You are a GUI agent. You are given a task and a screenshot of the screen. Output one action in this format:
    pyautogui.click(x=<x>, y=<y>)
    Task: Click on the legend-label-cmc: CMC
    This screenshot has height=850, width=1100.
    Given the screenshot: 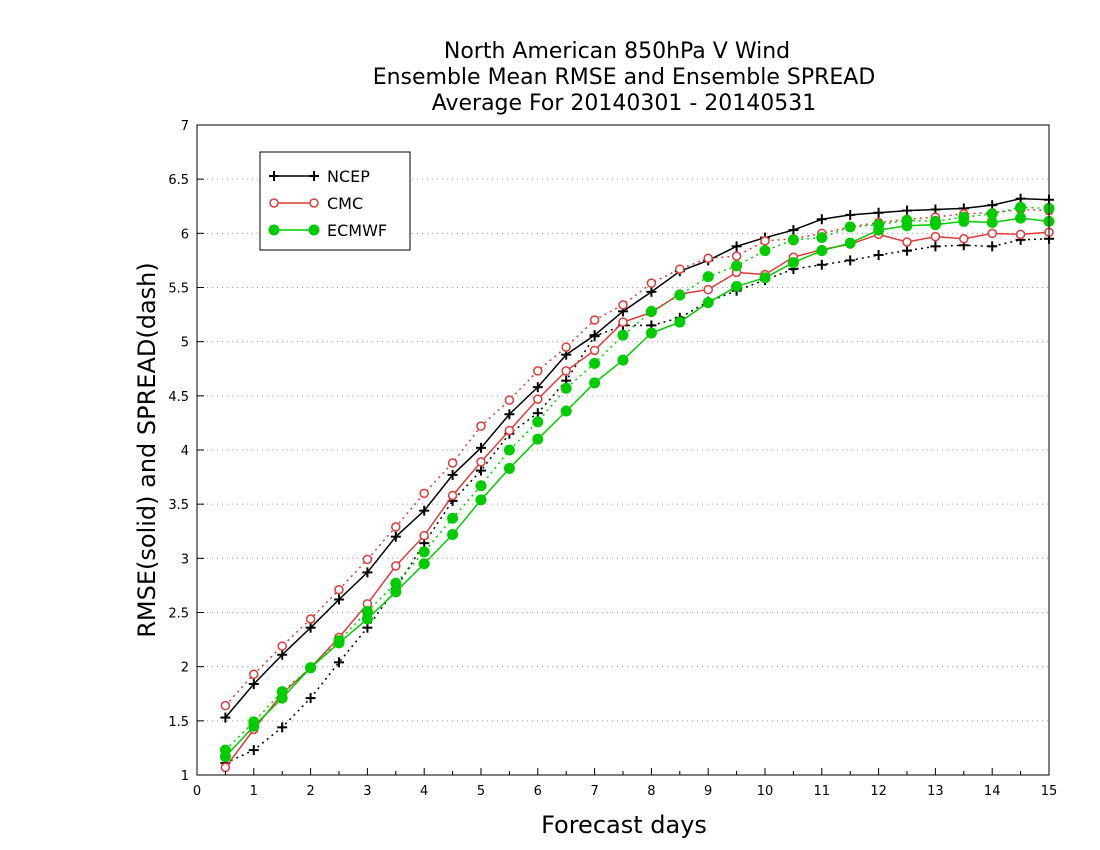 What is the action you would take?
    pyautogui.click(x=345, y=203)
    